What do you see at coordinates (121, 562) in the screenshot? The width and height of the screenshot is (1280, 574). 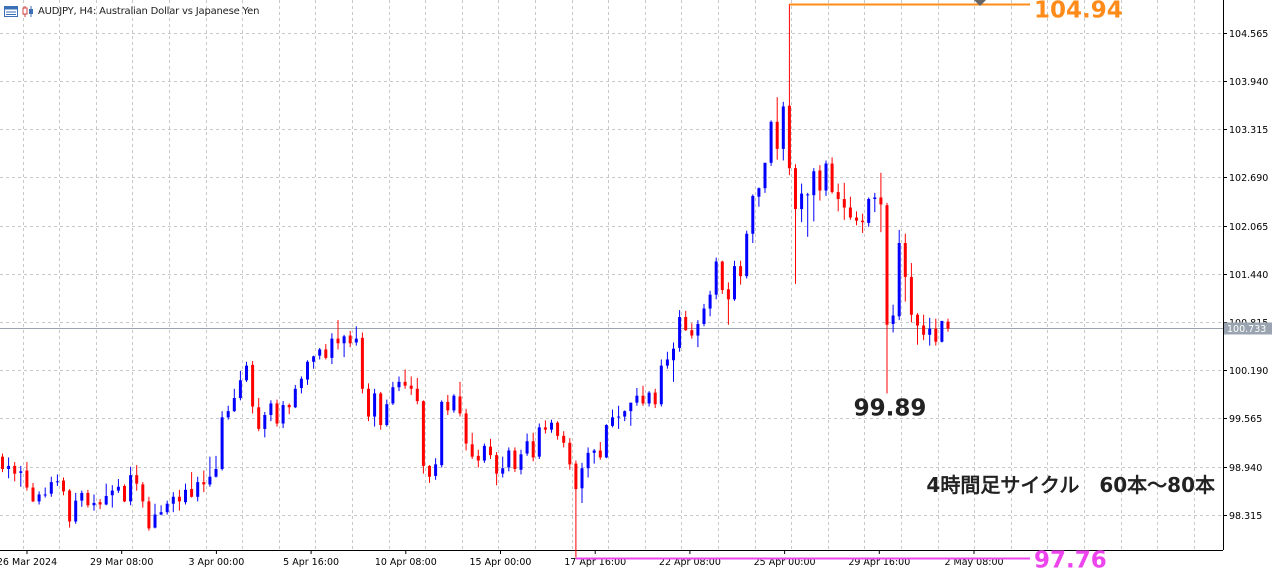 I see `x-tick-label: 29 Mar 08:00` at bounding box center [121, 562].